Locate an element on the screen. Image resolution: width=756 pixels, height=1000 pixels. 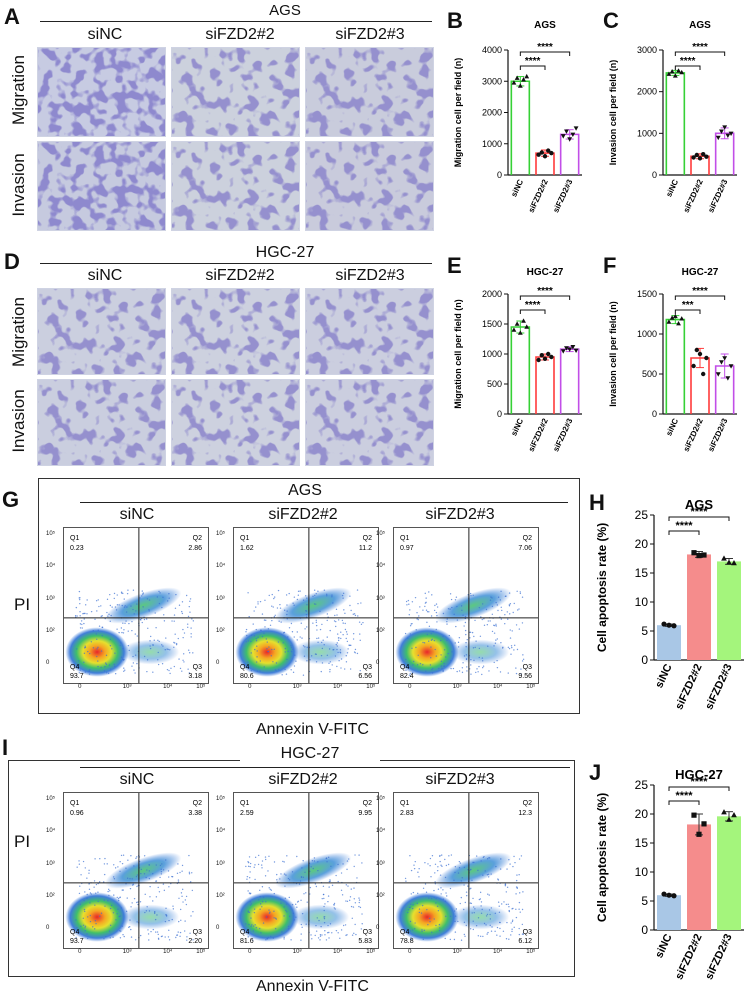
y-tick-label: 25 is located at coordinates (642, 515).